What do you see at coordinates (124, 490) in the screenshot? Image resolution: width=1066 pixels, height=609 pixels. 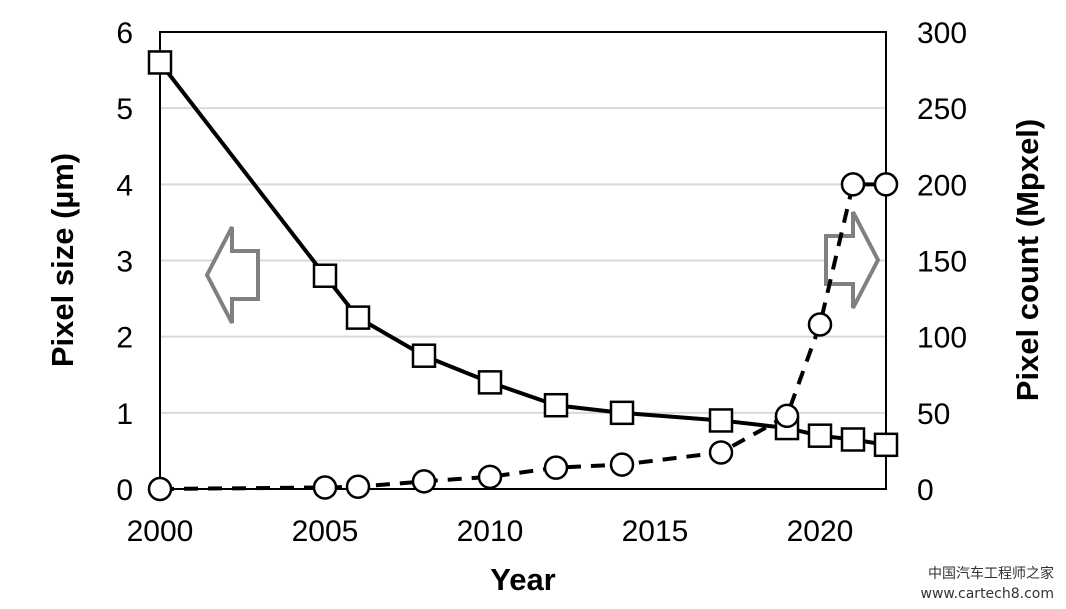 I see `left-y-tick-label: 0` at bounding box center [124, 490].